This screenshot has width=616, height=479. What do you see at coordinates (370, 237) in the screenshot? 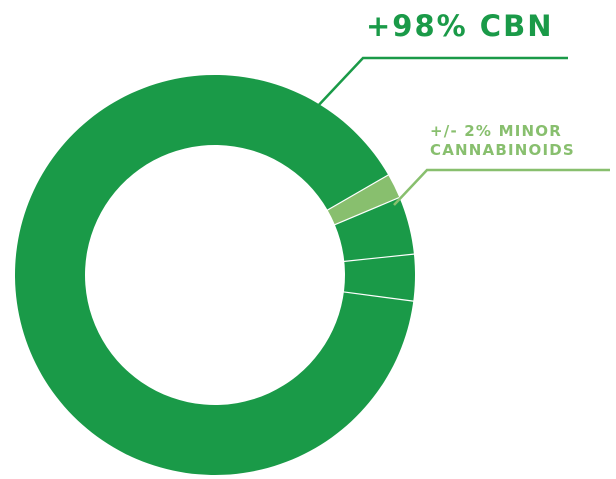
I see `slice-dividers` at bounding box center [370, 237].